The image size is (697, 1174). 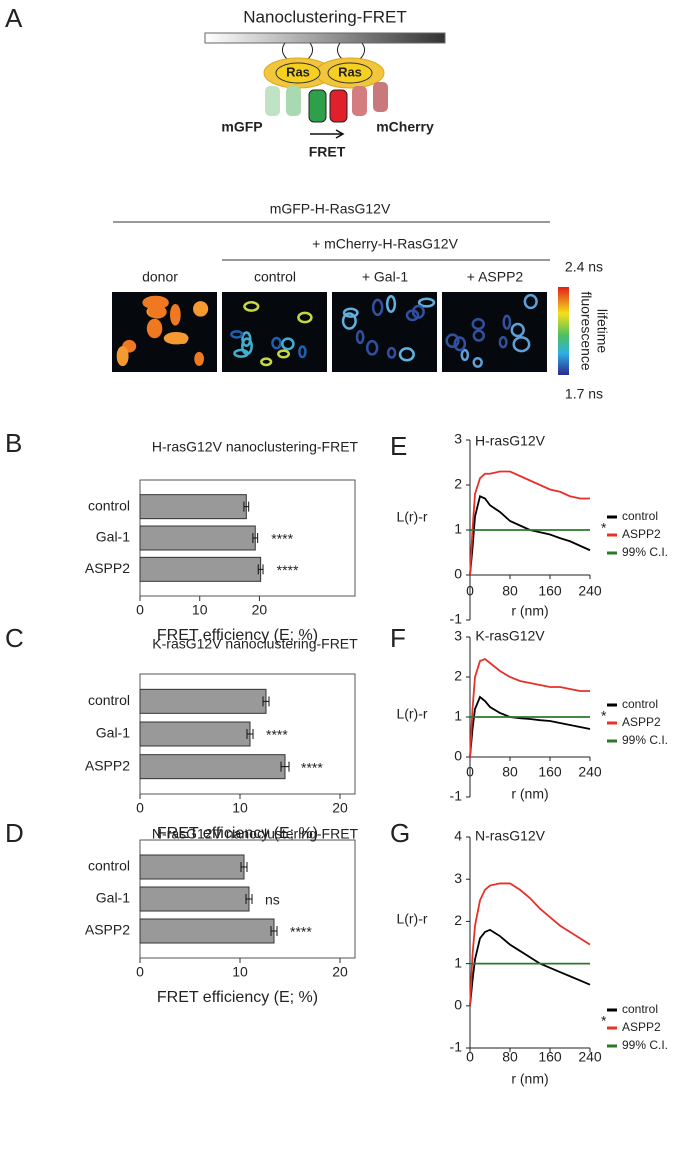 What do you see at coordinates (563, 331) in the screenshot?
I see `colorbar` at bounding box center [563, 331].